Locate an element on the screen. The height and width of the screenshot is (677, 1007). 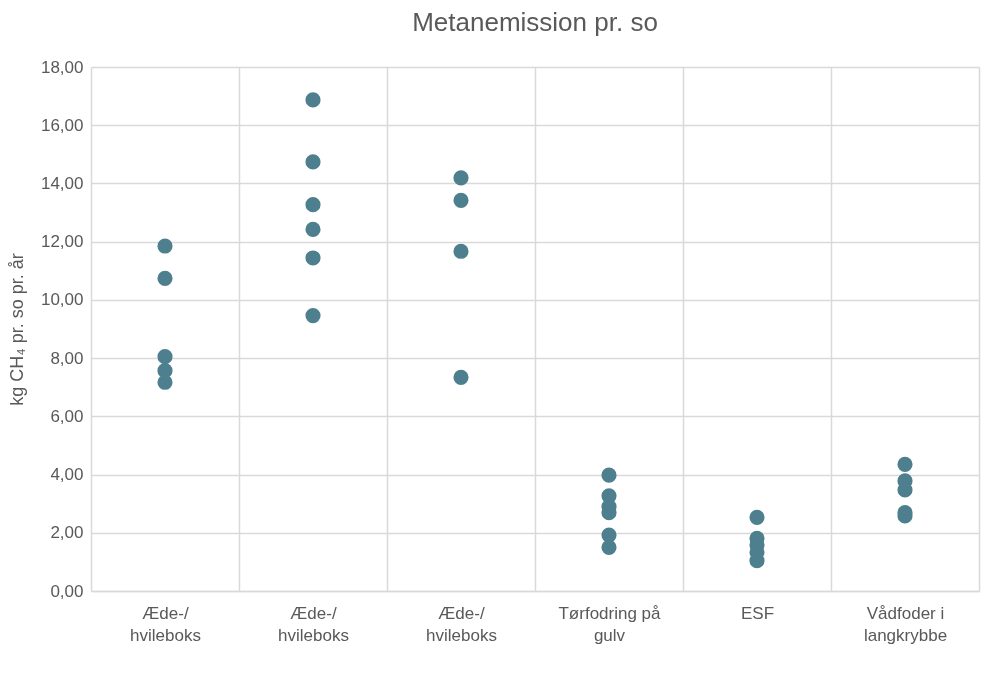
x-tick-label: ESF is located at coordinates (757, 613).